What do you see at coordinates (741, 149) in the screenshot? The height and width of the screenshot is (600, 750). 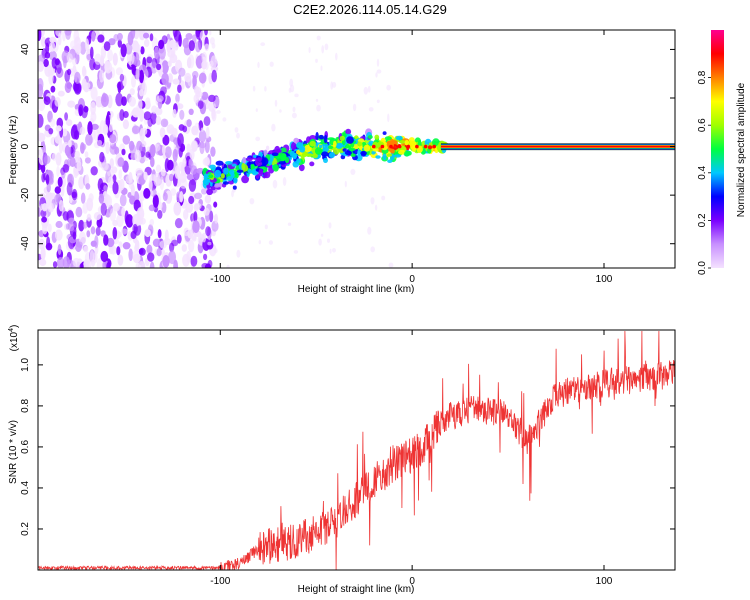 I see `colorbar-label: Normalized spectral amplitude` at bounding box center [741, 149].